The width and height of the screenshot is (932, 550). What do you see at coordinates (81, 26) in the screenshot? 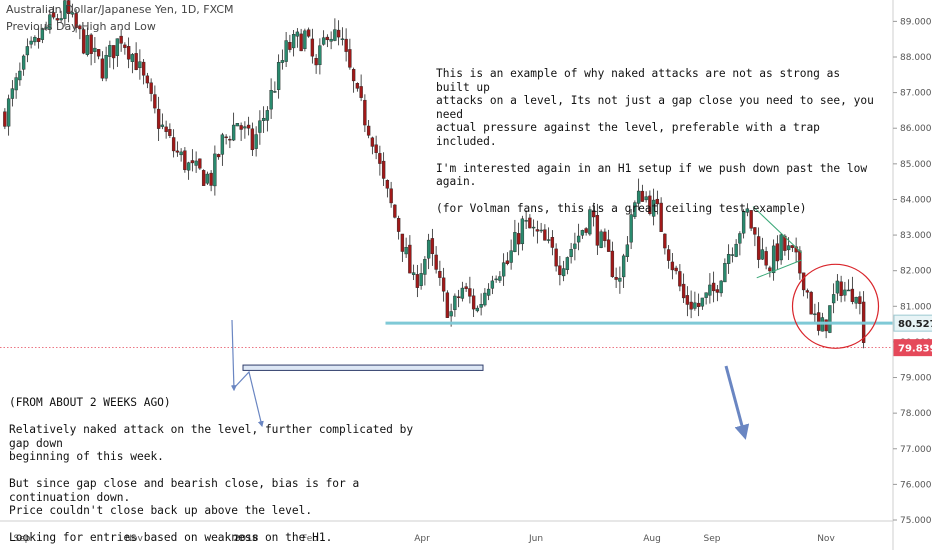
I see `indicator-label: Previous Day High and Low` at bounding box center [81, 26].